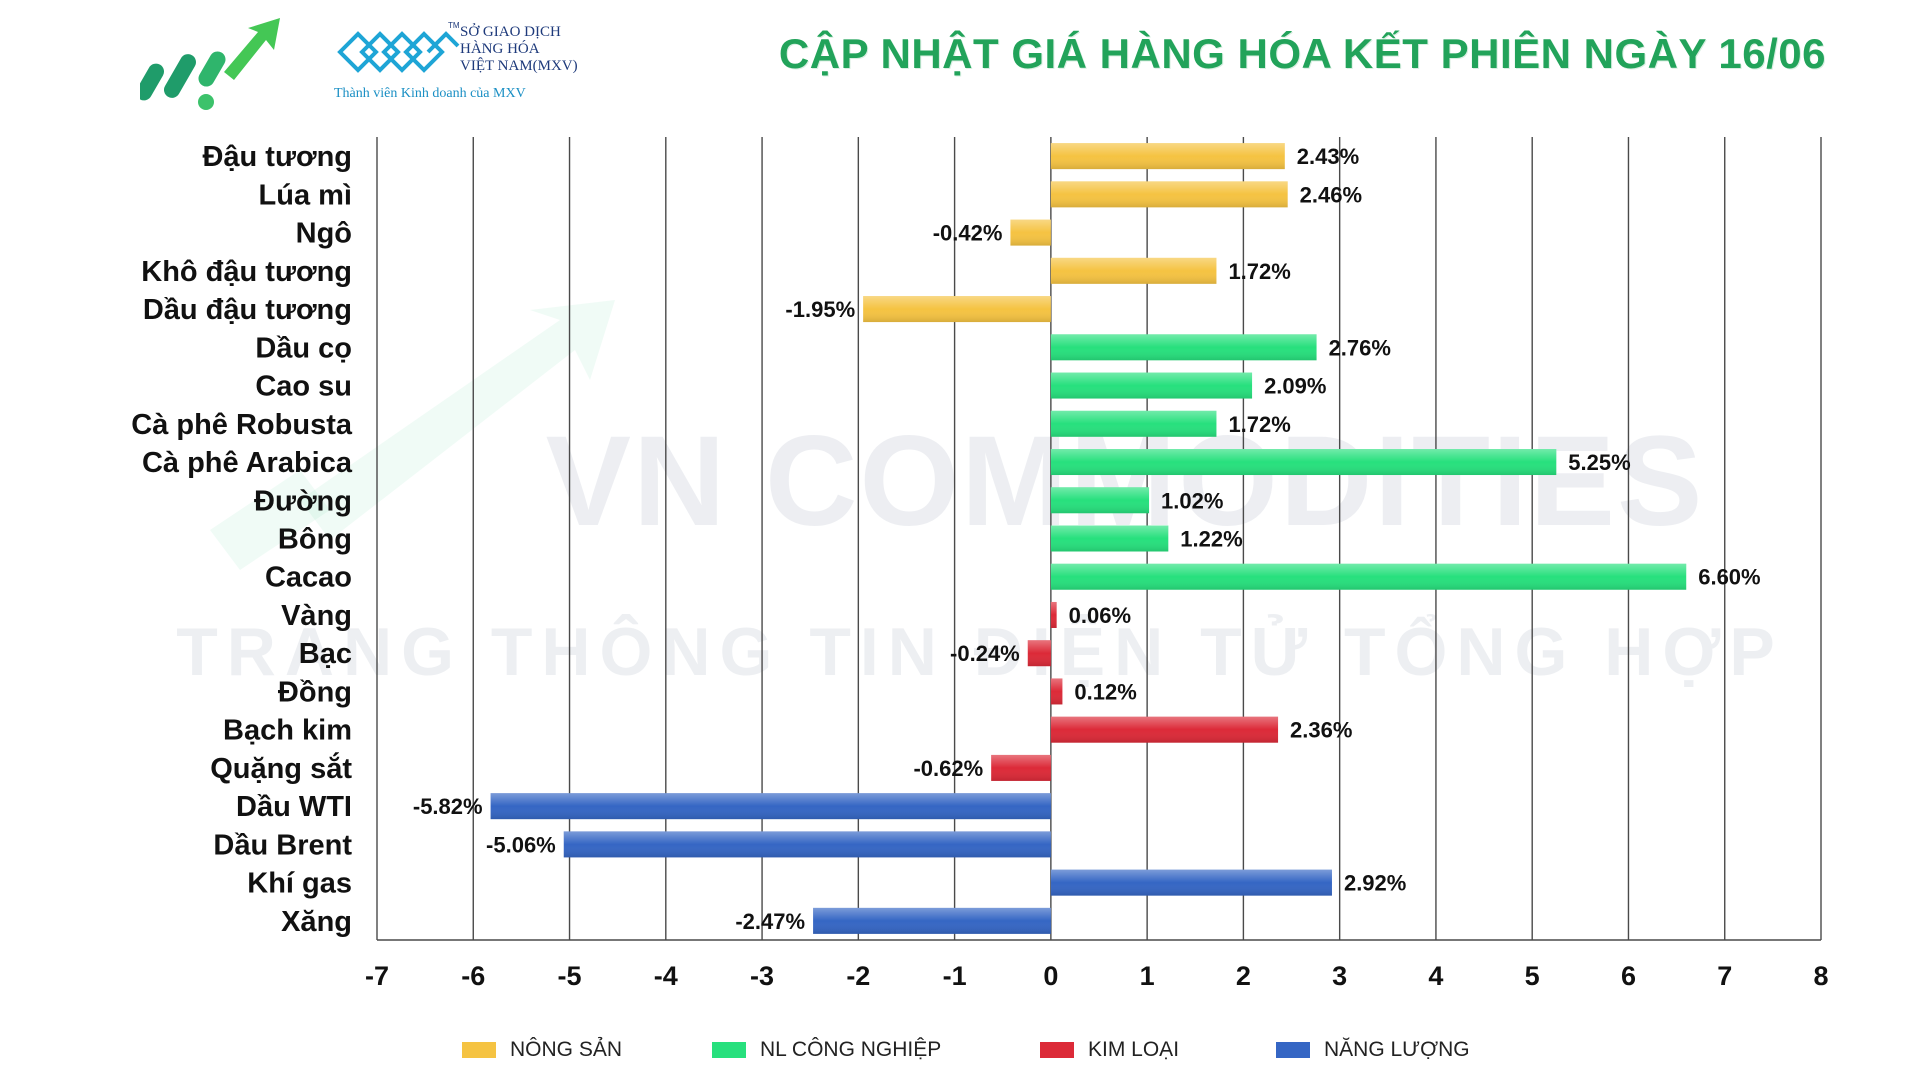 The width and height of the screenshot is (1920, 1080). What do you see at coordinates (303, 348) in the screenshot?
I see `category-label: Dầu cọ` at bounding box center [303, 348].